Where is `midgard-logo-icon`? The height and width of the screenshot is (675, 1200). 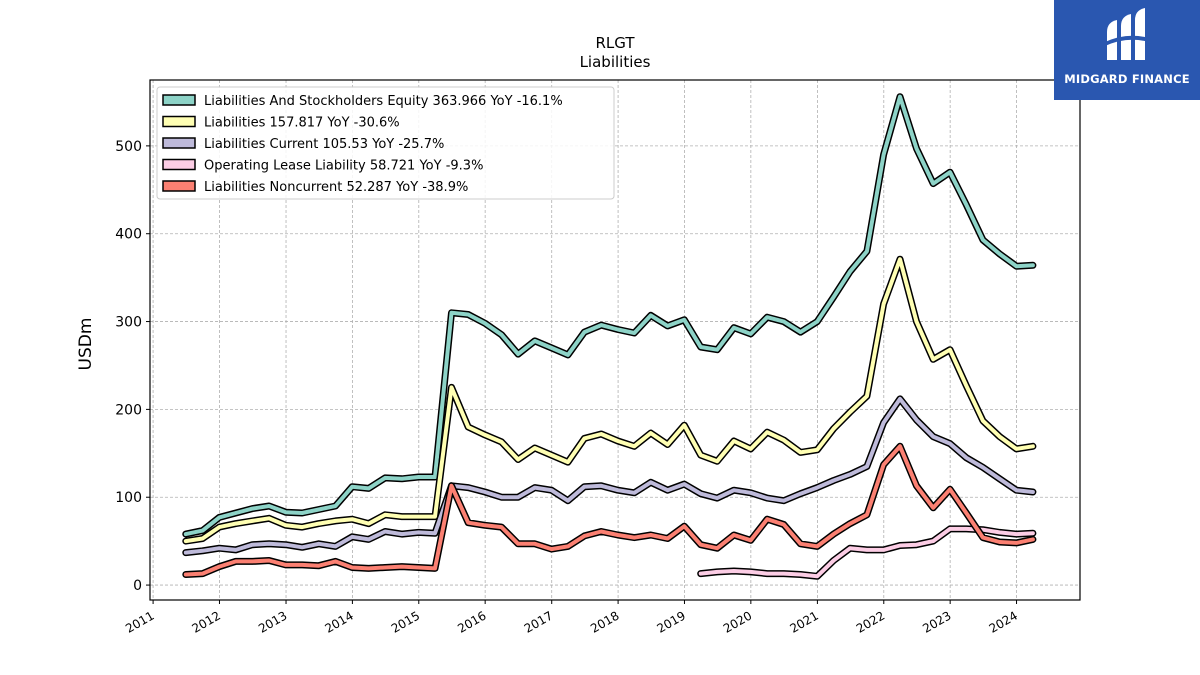
midgard-logo-icon is located at coordinates (1127, 34).